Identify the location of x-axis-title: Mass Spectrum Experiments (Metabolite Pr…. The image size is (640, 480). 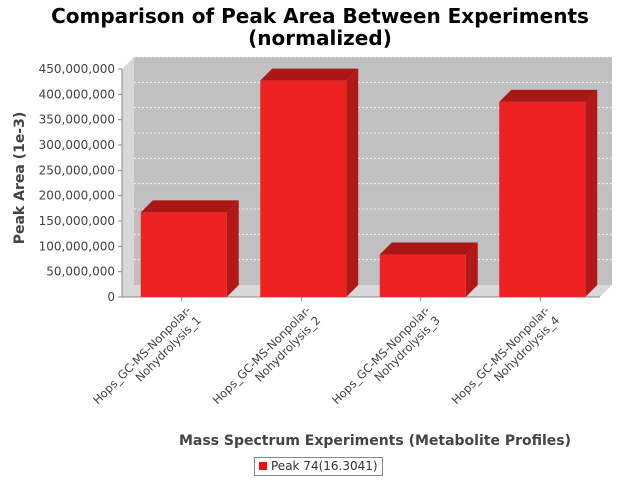
(375, 441).